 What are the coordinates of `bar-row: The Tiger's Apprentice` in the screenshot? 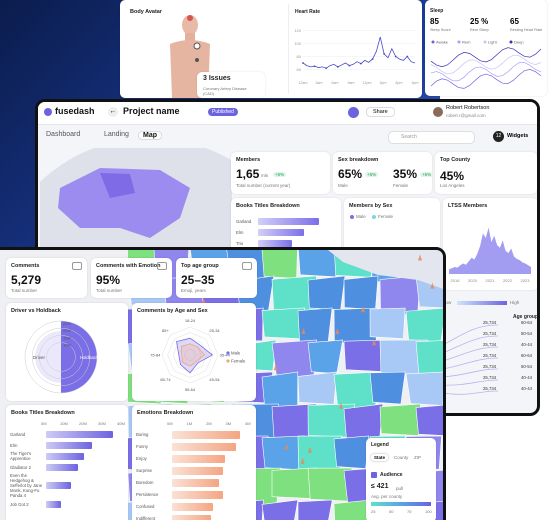 It's located at (67, 456).